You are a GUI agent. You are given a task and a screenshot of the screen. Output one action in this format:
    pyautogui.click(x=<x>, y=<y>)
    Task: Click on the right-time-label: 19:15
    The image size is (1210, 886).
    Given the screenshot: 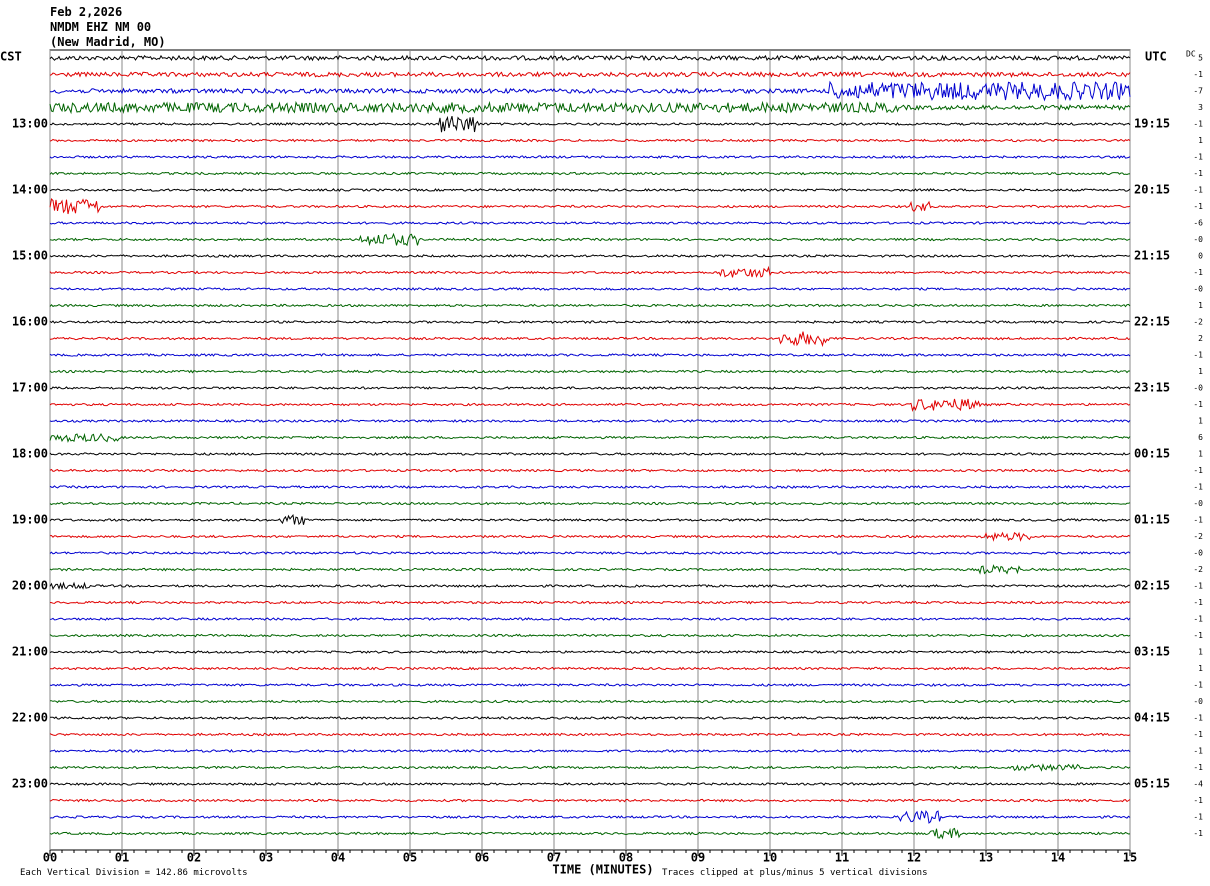 What is the action you would take?
    pyautogui.click(x=1152, y=124)
    